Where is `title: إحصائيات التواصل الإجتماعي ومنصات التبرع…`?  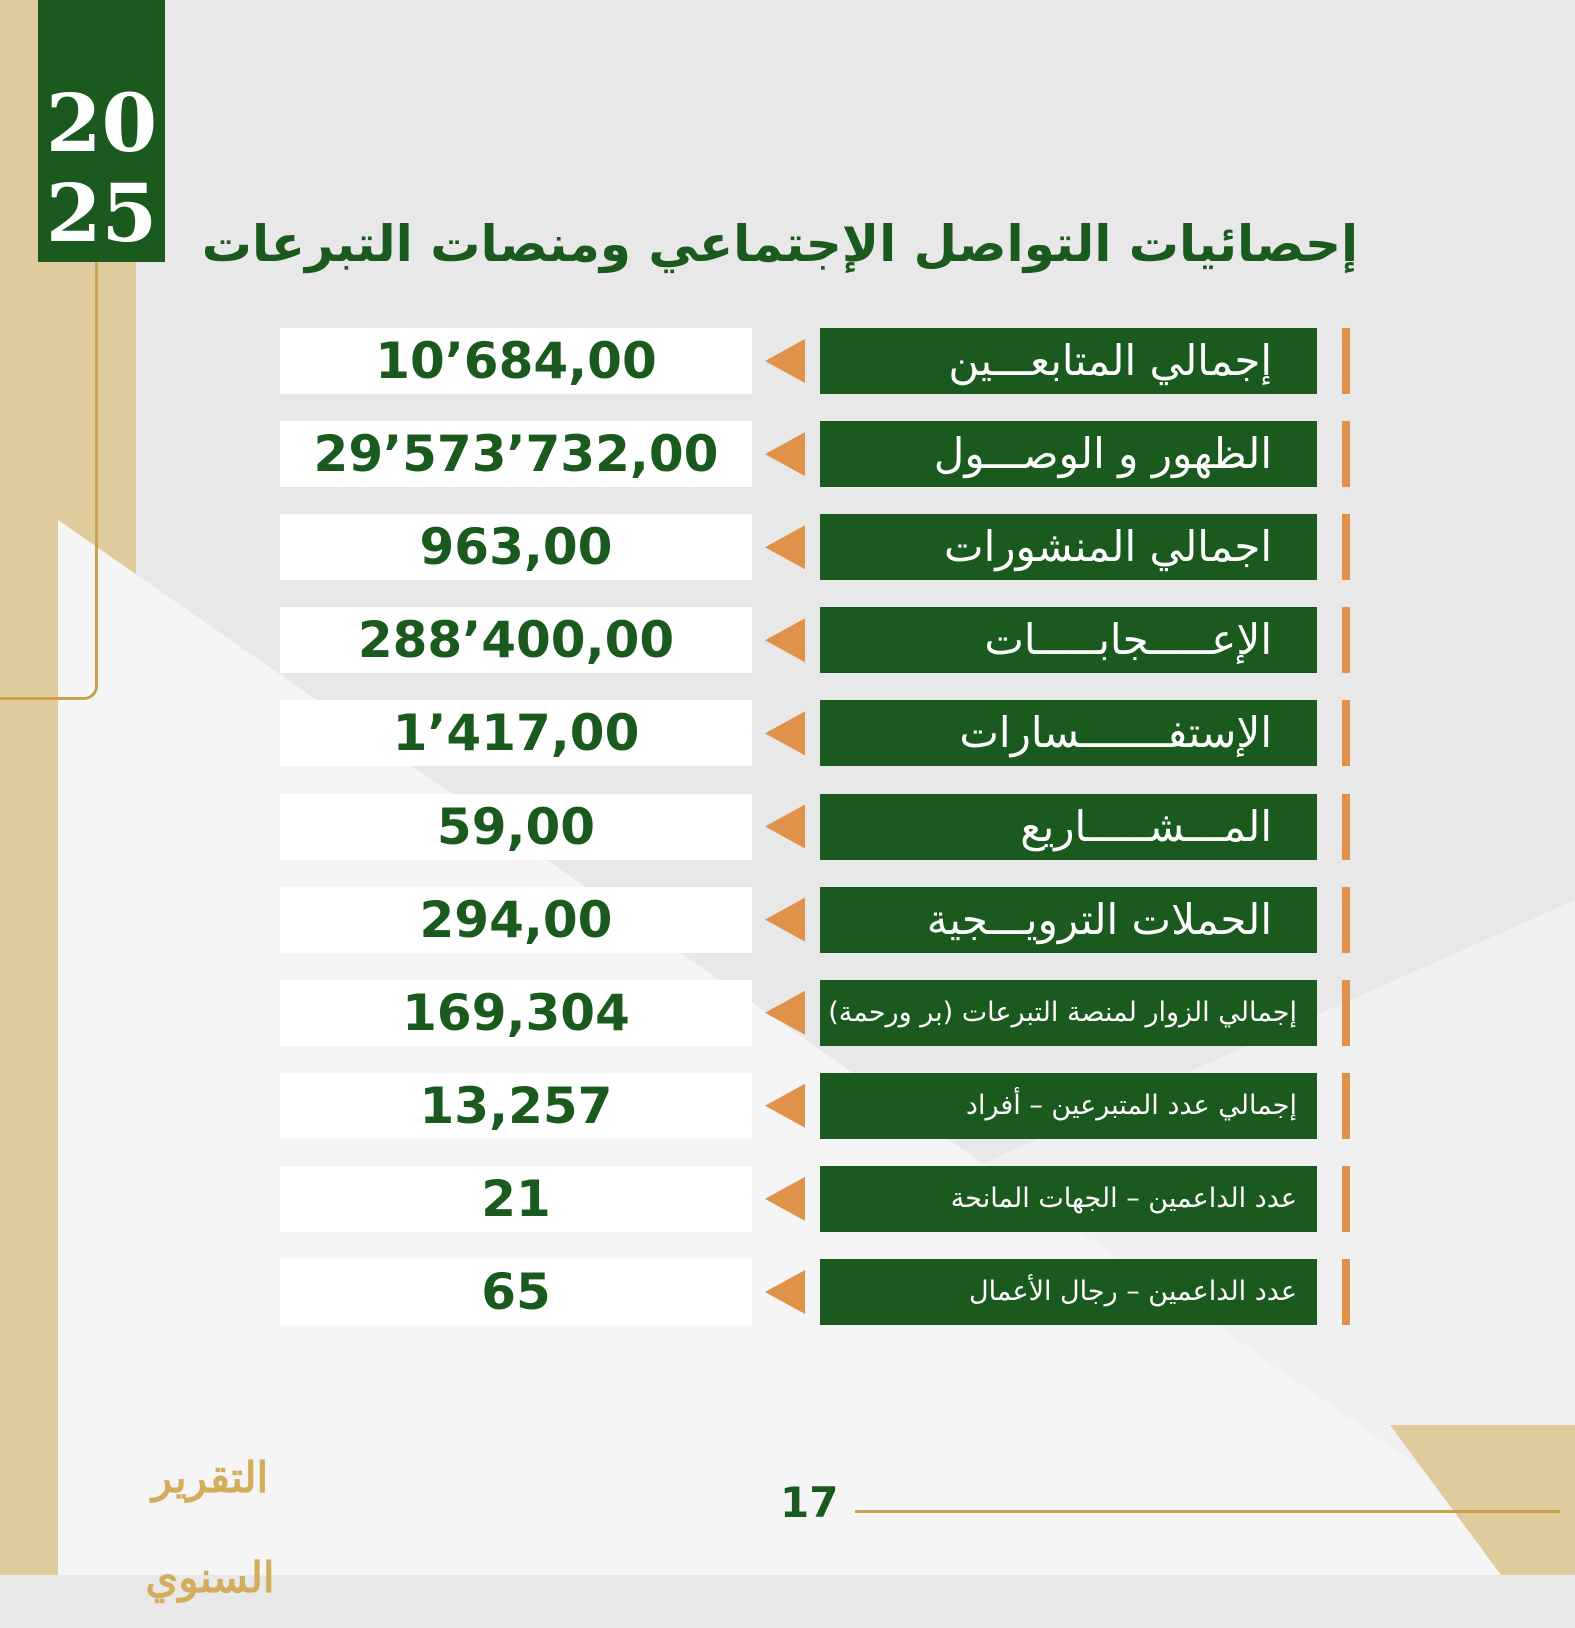
title: إحصائيات التواصل الإجتماعي ومنصات التبرع… is located at coordinates (780, 244).